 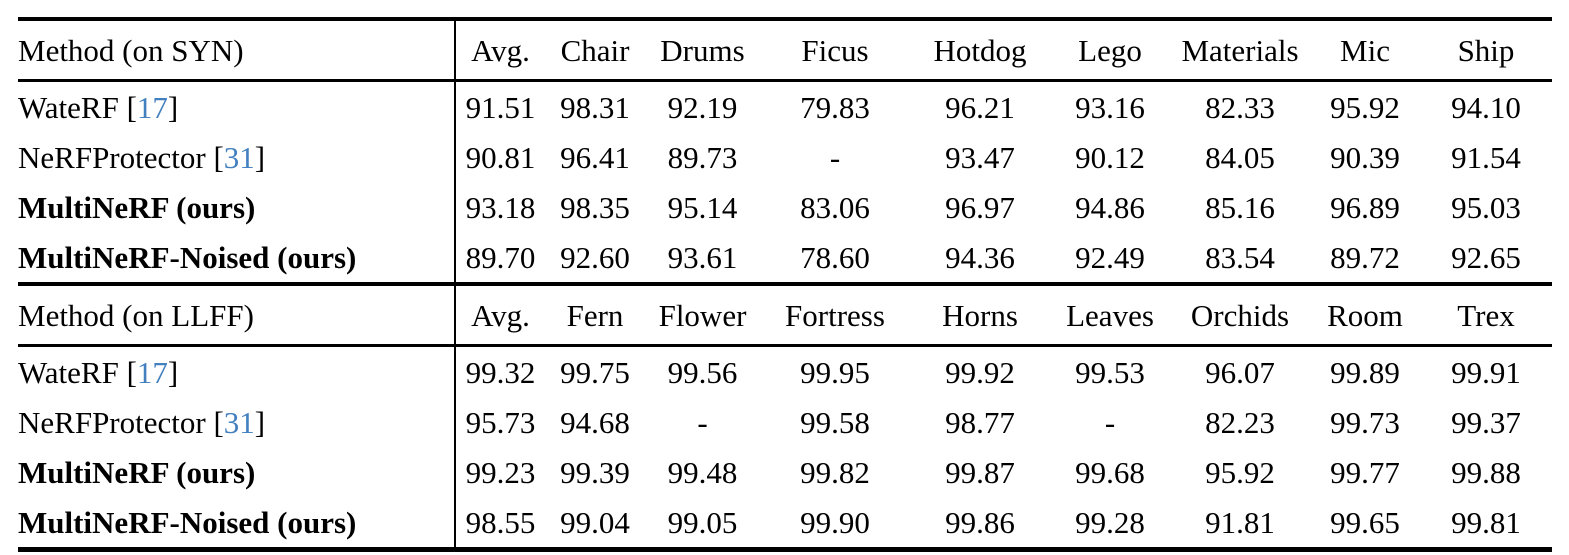 I want to click on metric-value: 94.10, so click(x=1486, y=107).